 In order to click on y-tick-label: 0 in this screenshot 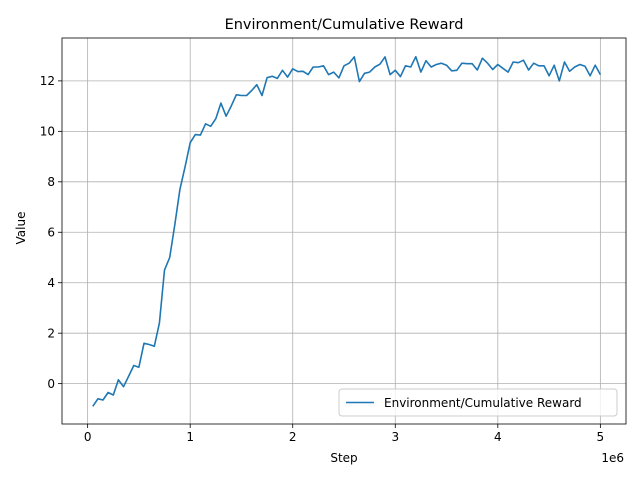, I will do `click(51, 384)`.